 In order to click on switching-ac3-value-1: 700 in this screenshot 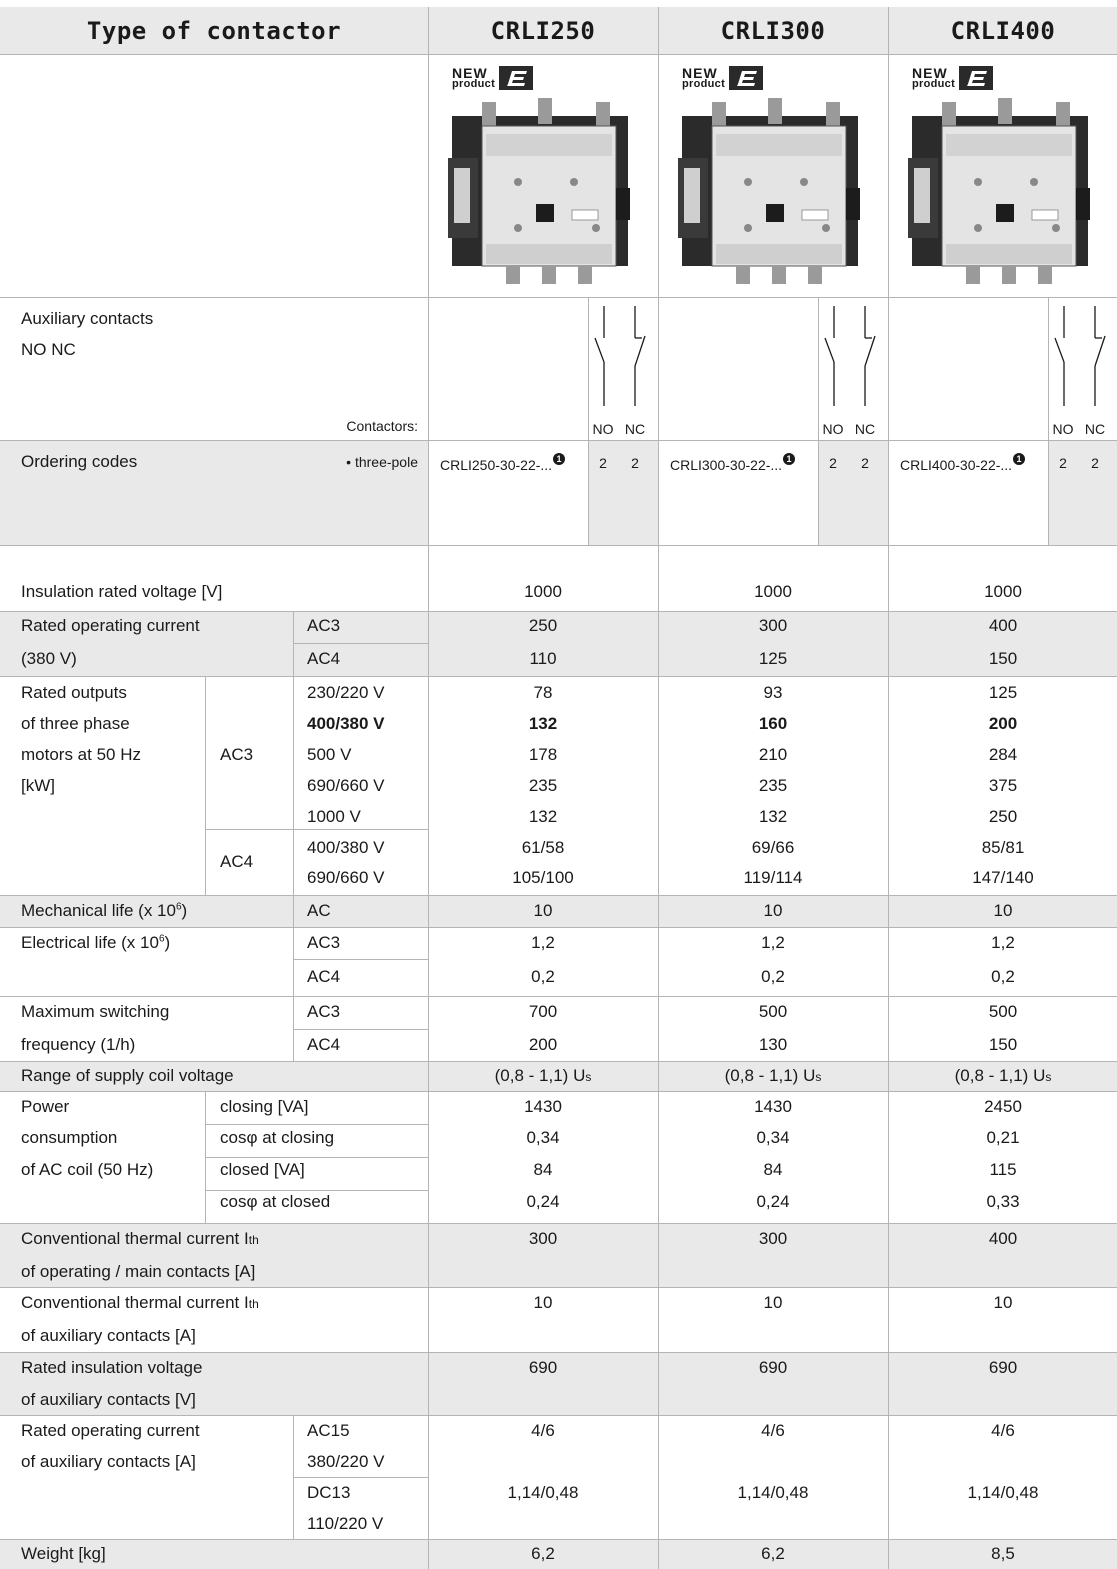, I will do `click(543, 1011)`.